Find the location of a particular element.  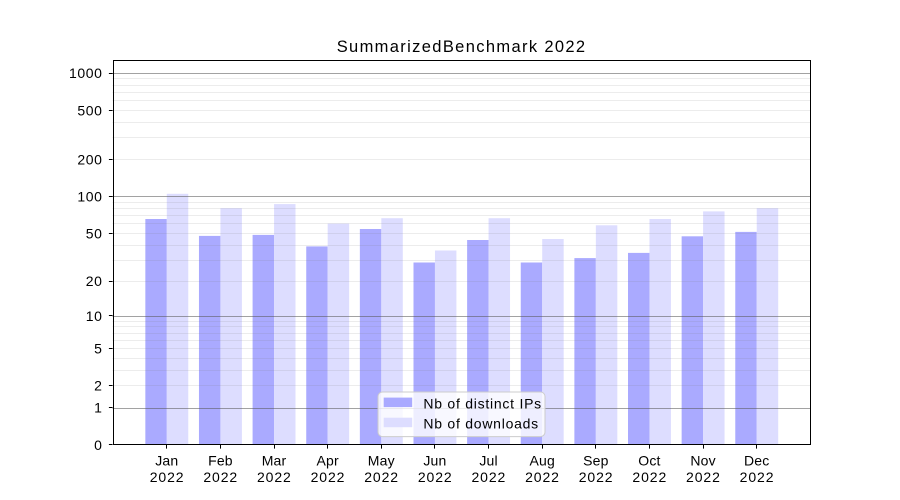

svg-text: 1 is located at coordinates (98, 408).